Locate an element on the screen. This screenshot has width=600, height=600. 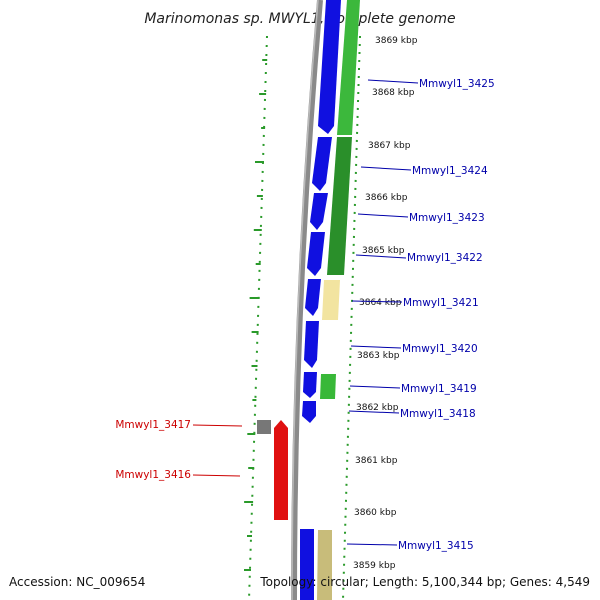
gene-label-3422: Mmwyl1_3422 is located at coordinates (445, 258).